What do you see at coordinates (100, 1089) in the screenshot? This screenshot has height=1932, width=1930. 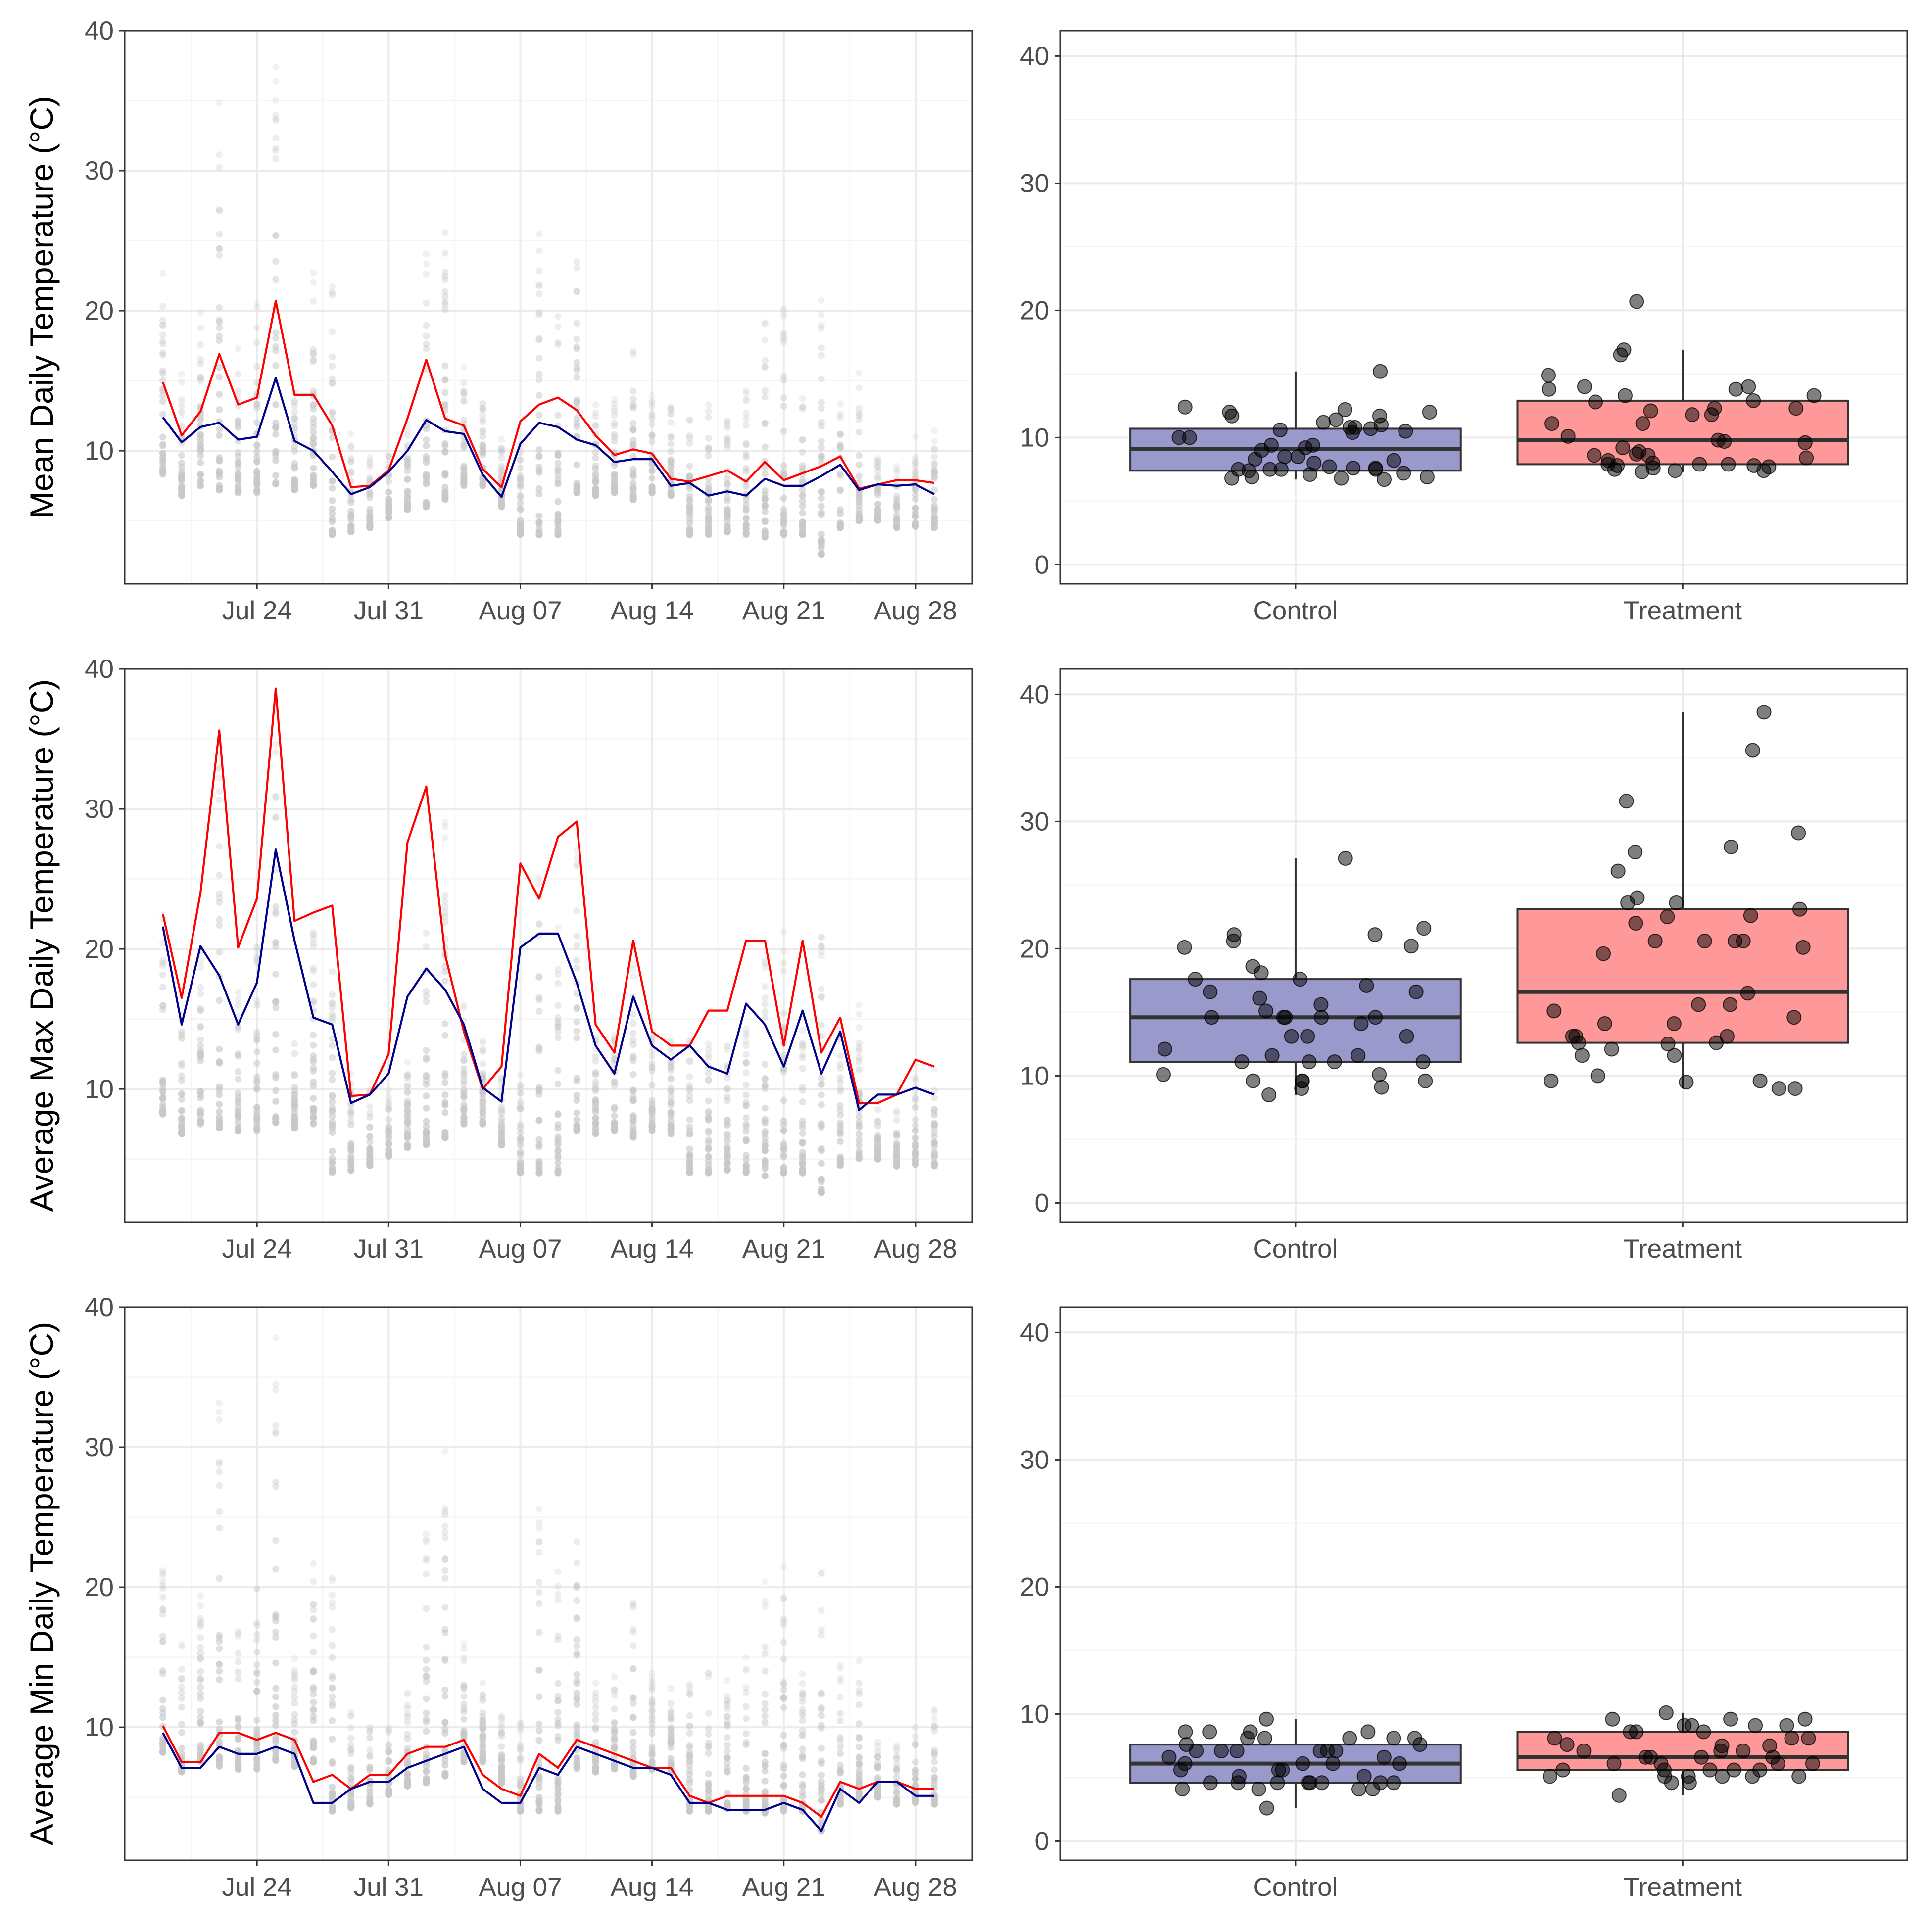 I see `y-tick-label: 10` at bounding box center [100, 1089].